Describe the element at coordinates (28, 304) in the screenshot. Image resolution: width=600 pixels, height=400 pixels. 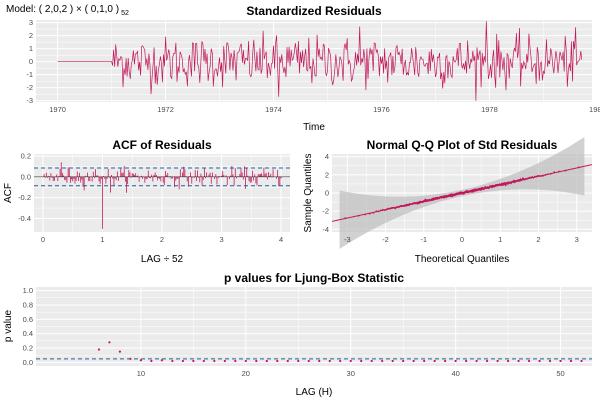
I see `y-tick-label: 0.8` at that location.